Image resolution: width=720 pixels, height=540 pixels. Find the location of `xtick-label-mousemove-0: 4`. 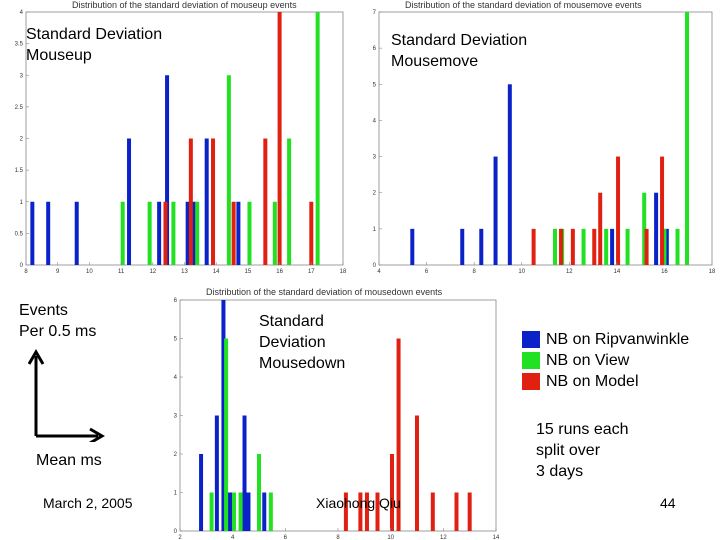

xtick-label-mousemove-0: 4 is located at coordinates (379, 272).